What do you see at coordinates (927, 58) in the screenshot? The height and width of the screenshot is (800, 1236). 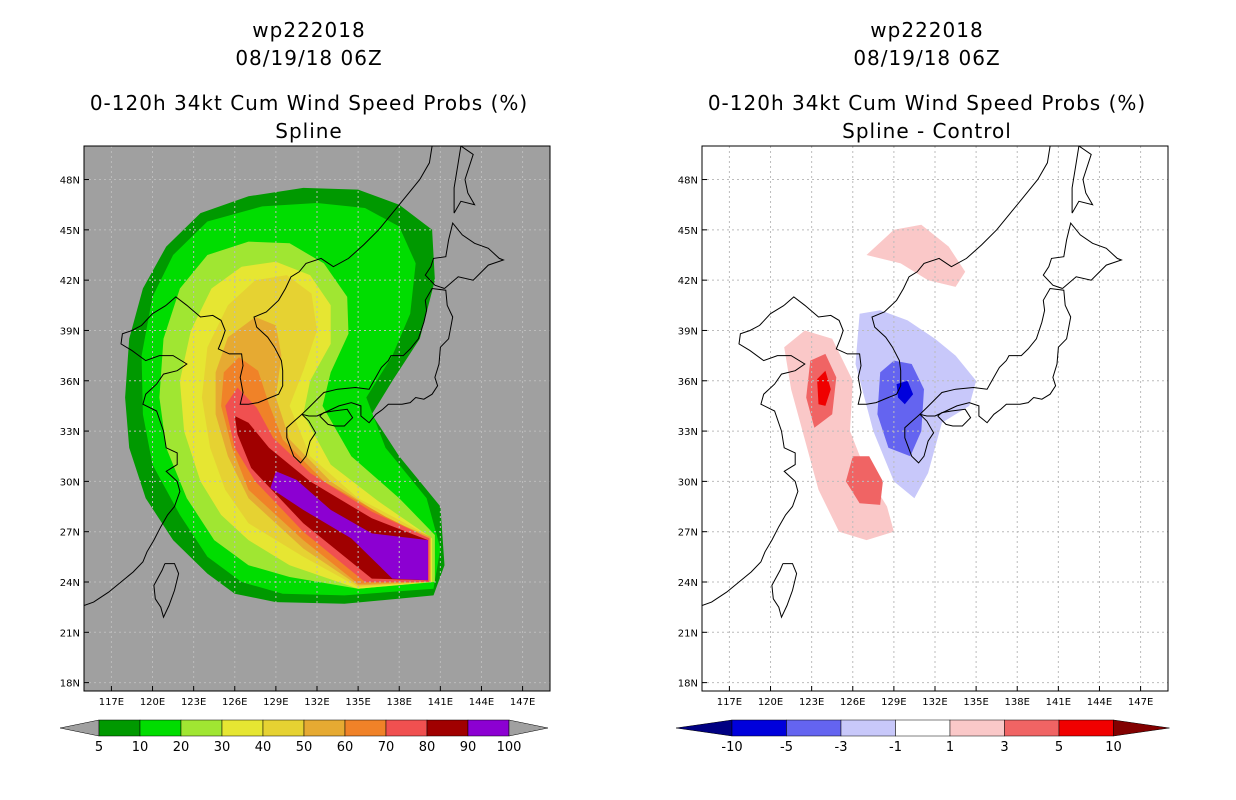 I see `right-subtitle: 08/19/18 06Z` at bounding box center [927, 58].